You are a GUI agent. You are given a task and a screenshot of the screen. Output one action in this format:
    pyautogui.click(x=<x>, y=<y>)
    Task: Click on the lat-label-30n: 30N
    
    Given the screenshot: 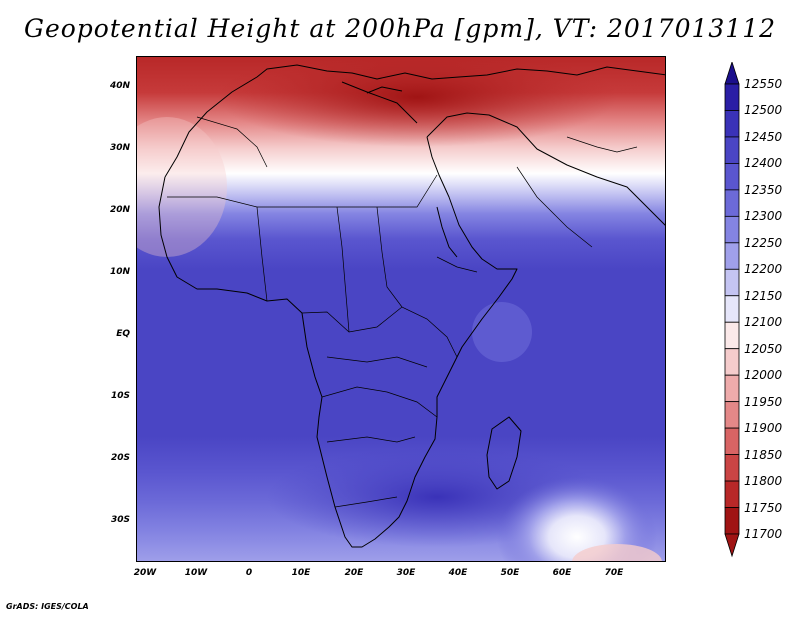 What is the action you would take?
    pyautogui.click(x=119, y=148)
    